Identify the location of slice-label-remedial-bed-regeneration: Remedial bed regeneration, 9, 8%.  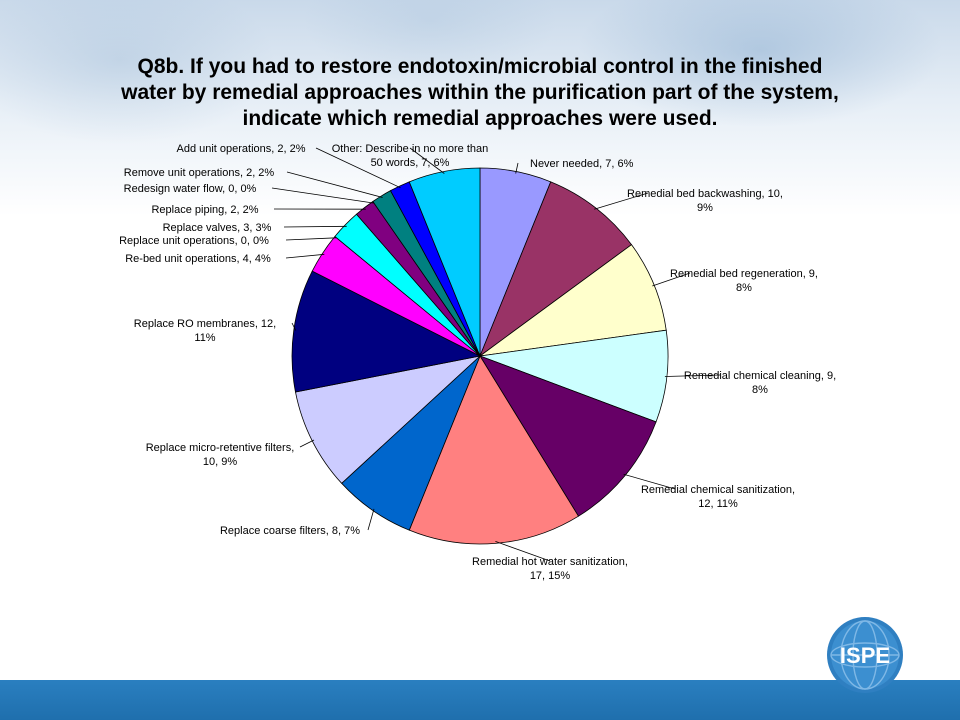
(744, 281).